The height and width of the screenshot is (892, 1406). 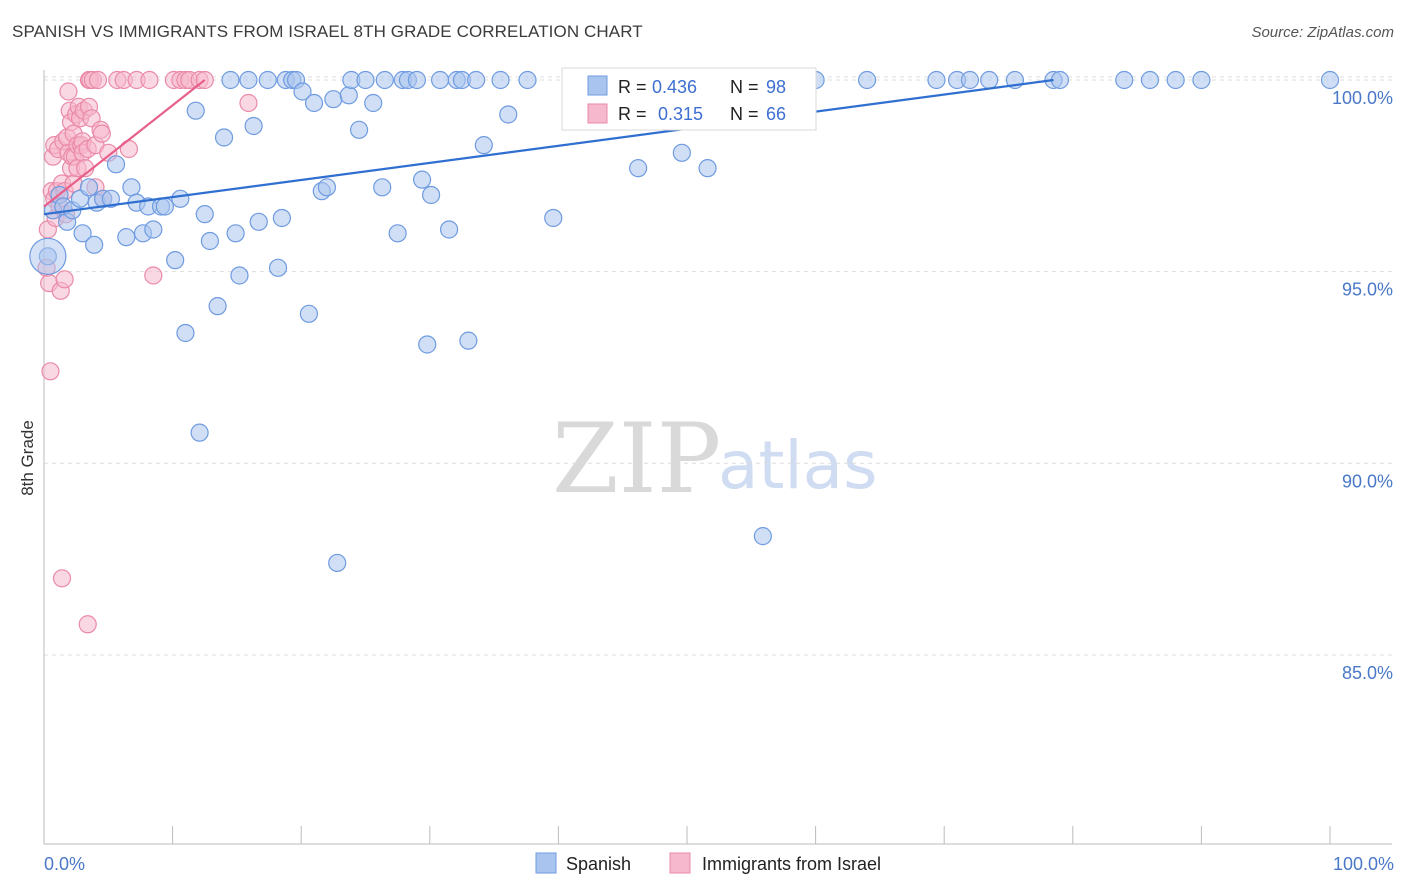 I want to click on legend-spanish-n-value: 98, so click(x=776, y=87).